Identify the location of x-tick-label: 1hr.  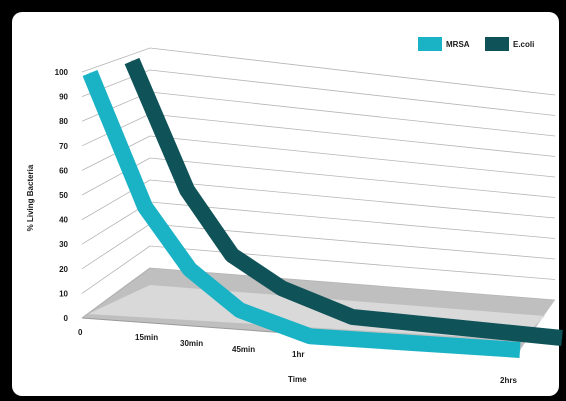
(298, 354).